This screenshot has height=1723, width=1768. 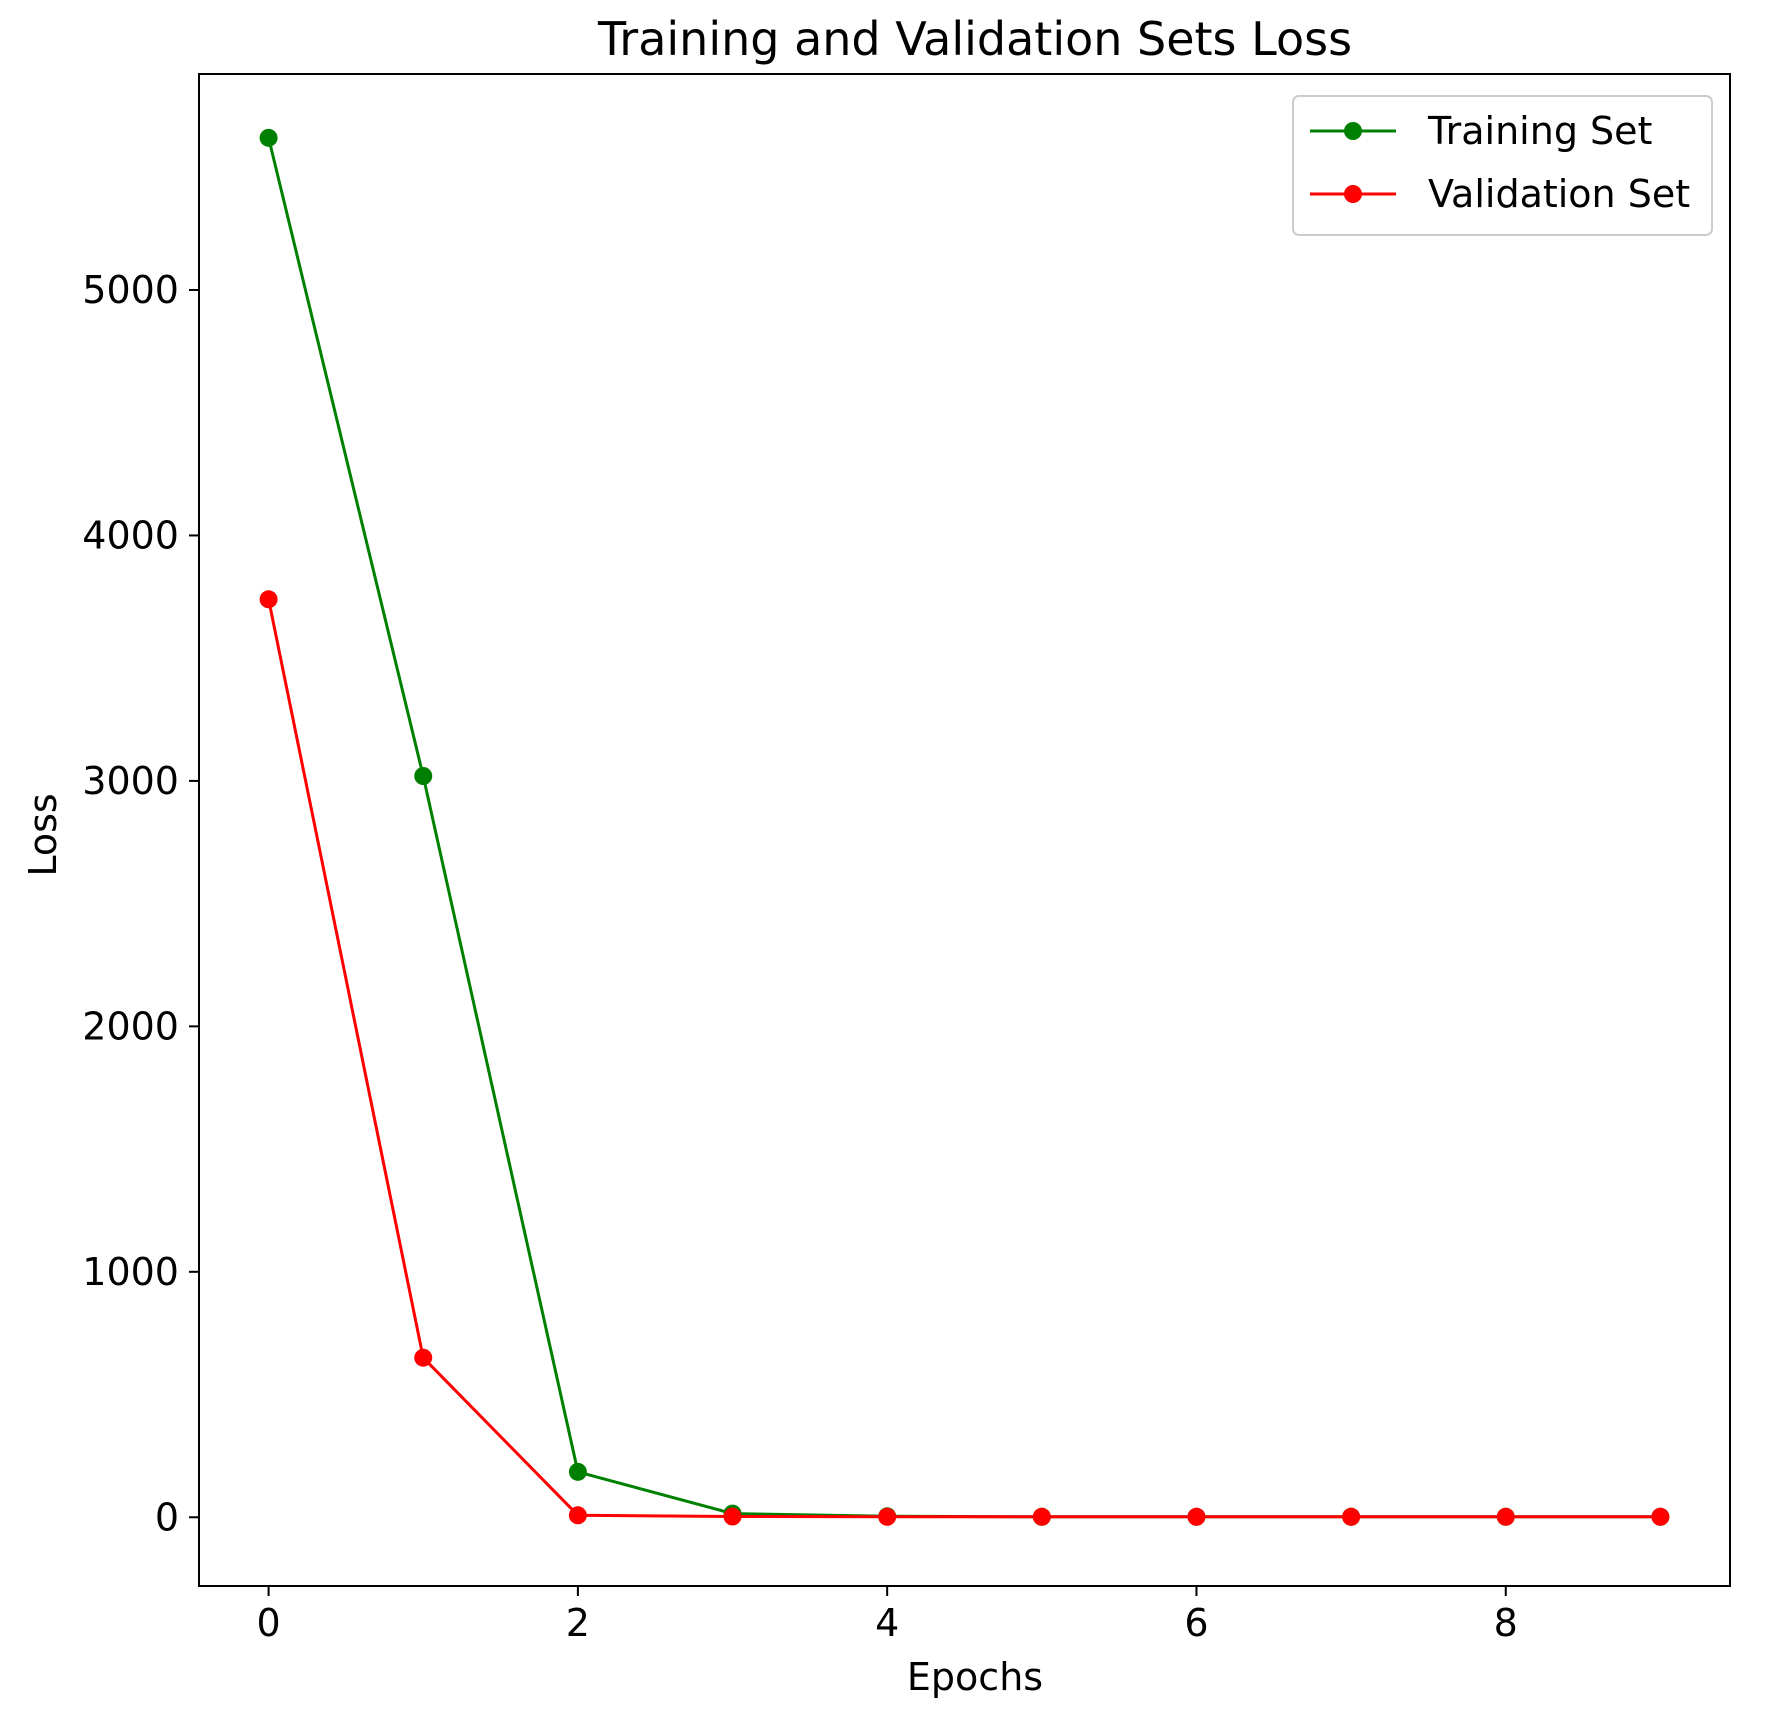 I want to click on chart-title: Training and Validation Sets Loss, so click(x=974, y=39).